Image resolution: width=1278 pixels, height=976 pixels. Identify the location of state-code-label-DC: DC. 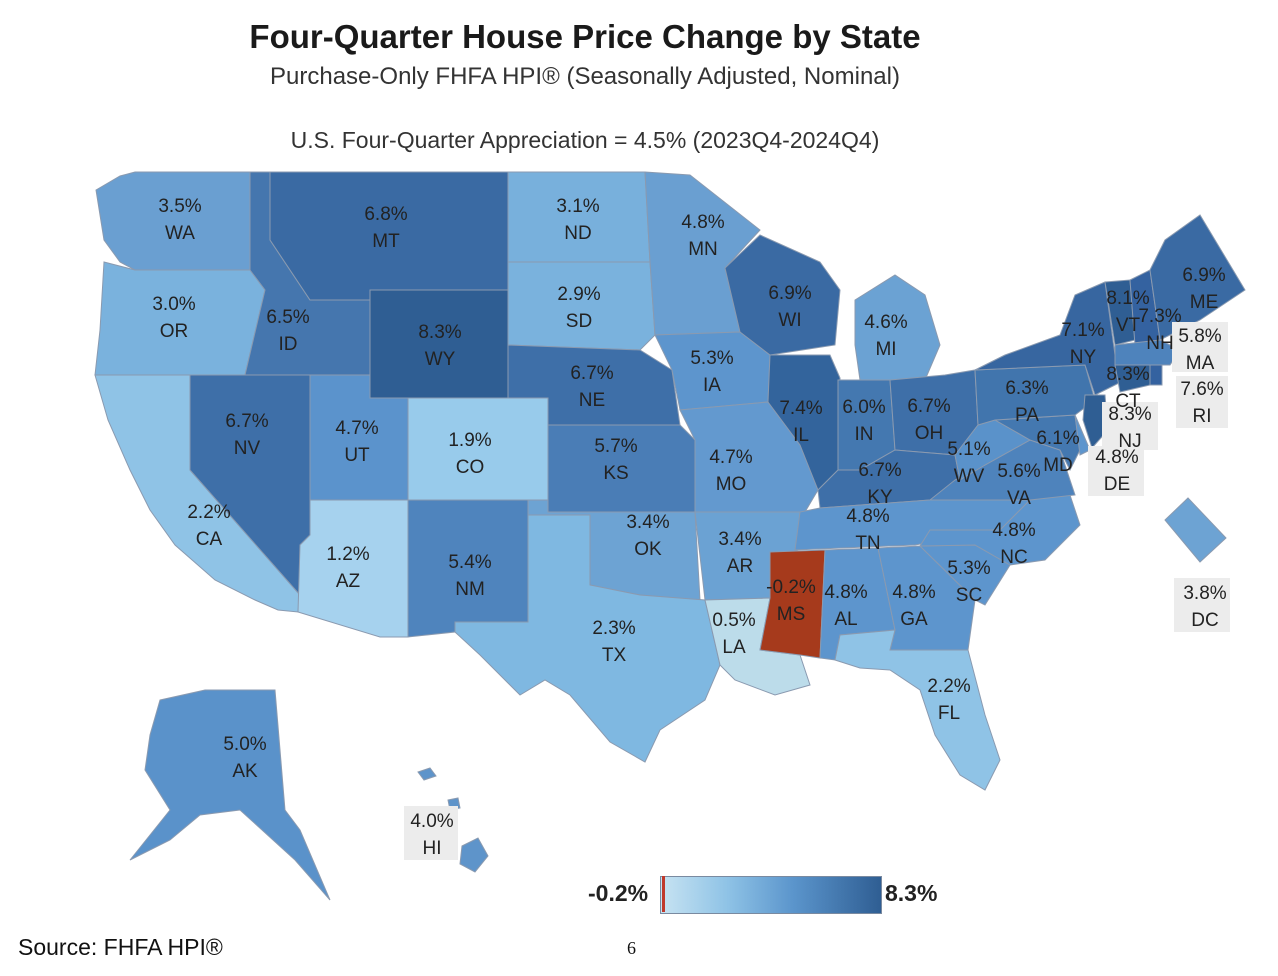
(1204, 620).